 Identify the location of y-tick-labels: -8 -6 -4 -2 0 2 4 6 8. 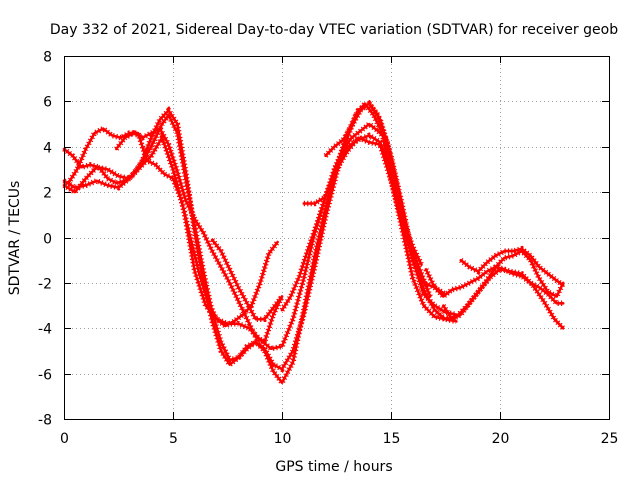
(45, 239).